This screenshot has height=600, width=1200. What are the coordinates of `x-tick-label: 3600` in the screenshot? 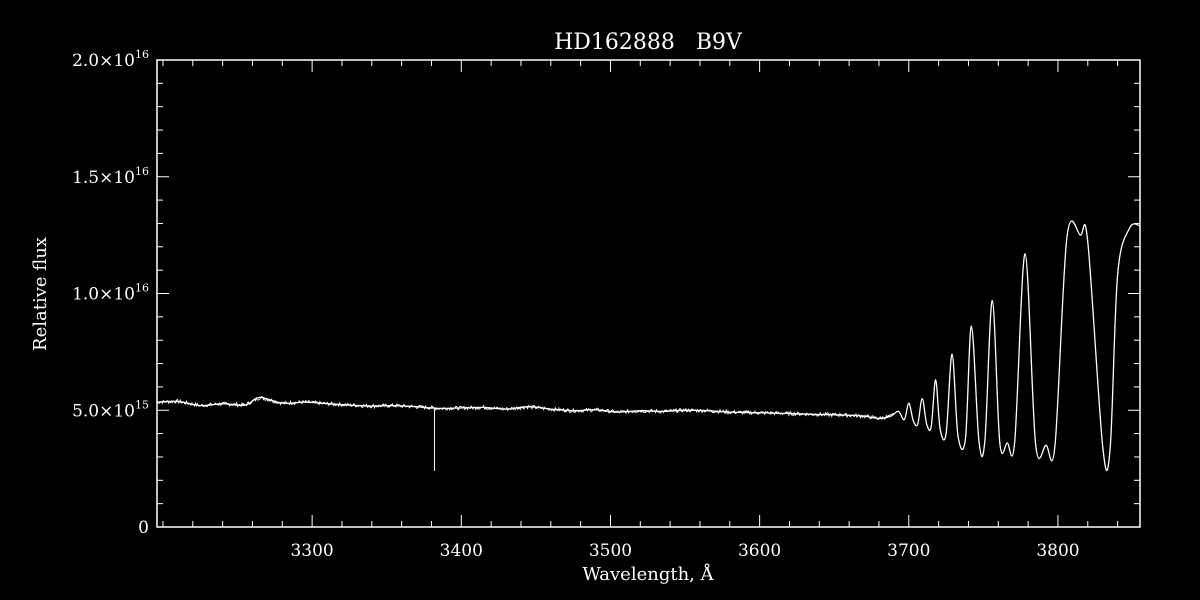 It's located at (759, 551).